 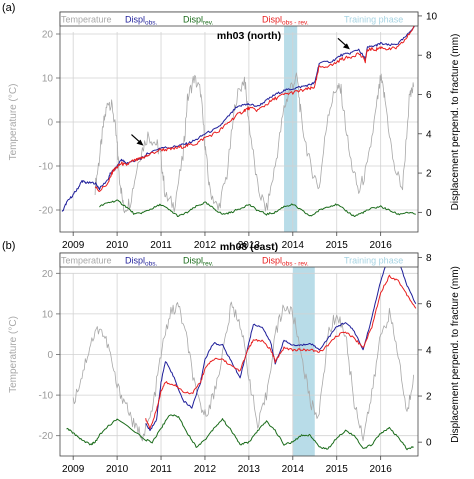 I want to click on panel-title: mh03 (north), so click(x=249, y=36).